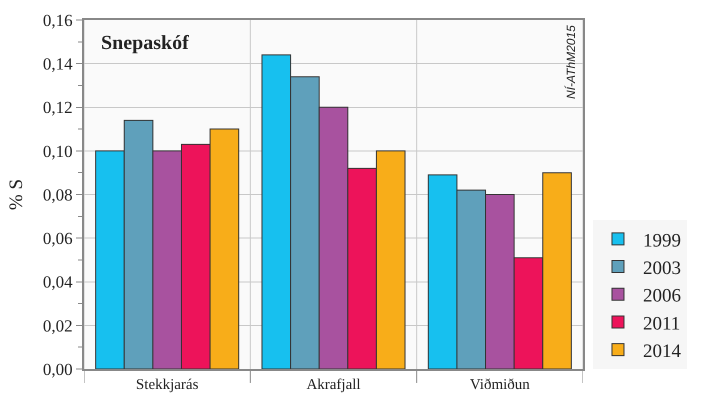 This screenshot has width=719, height=404. What do you see at coordinates (57, 151) in the screenshot?
I see `y-tick-label: 0,10` at bounding box center [57, 151].